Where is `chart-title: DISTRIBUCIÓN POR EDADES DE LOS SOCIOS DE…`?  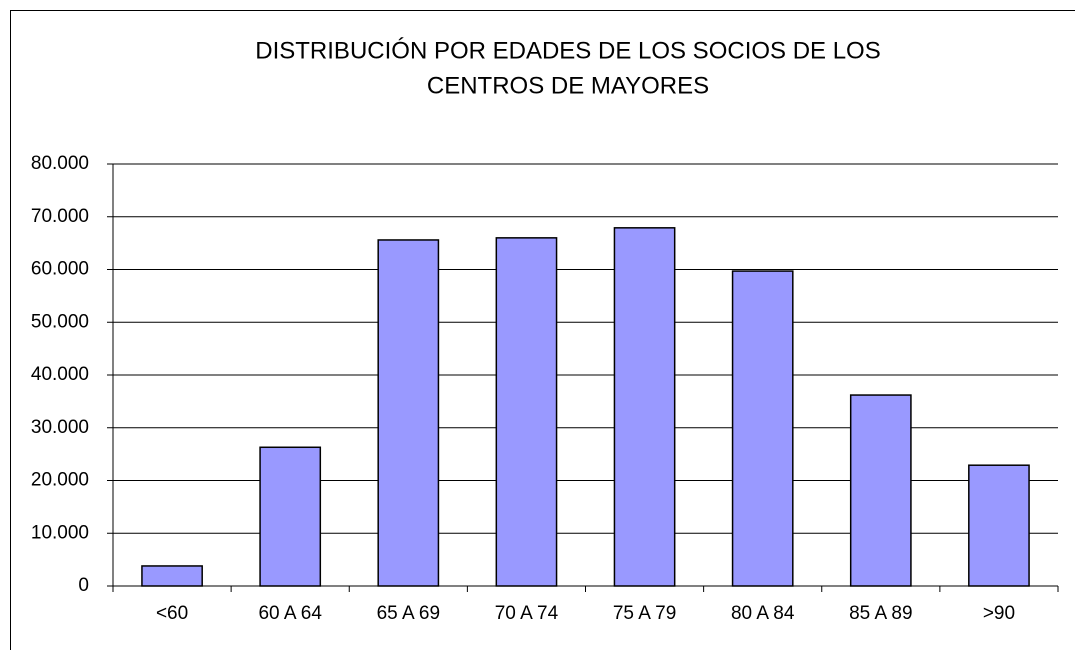 chart-title: DISTRIBUCIÓN POR EDADES DE LOS SOCIOS DE… is located at coordinates (567, 50).